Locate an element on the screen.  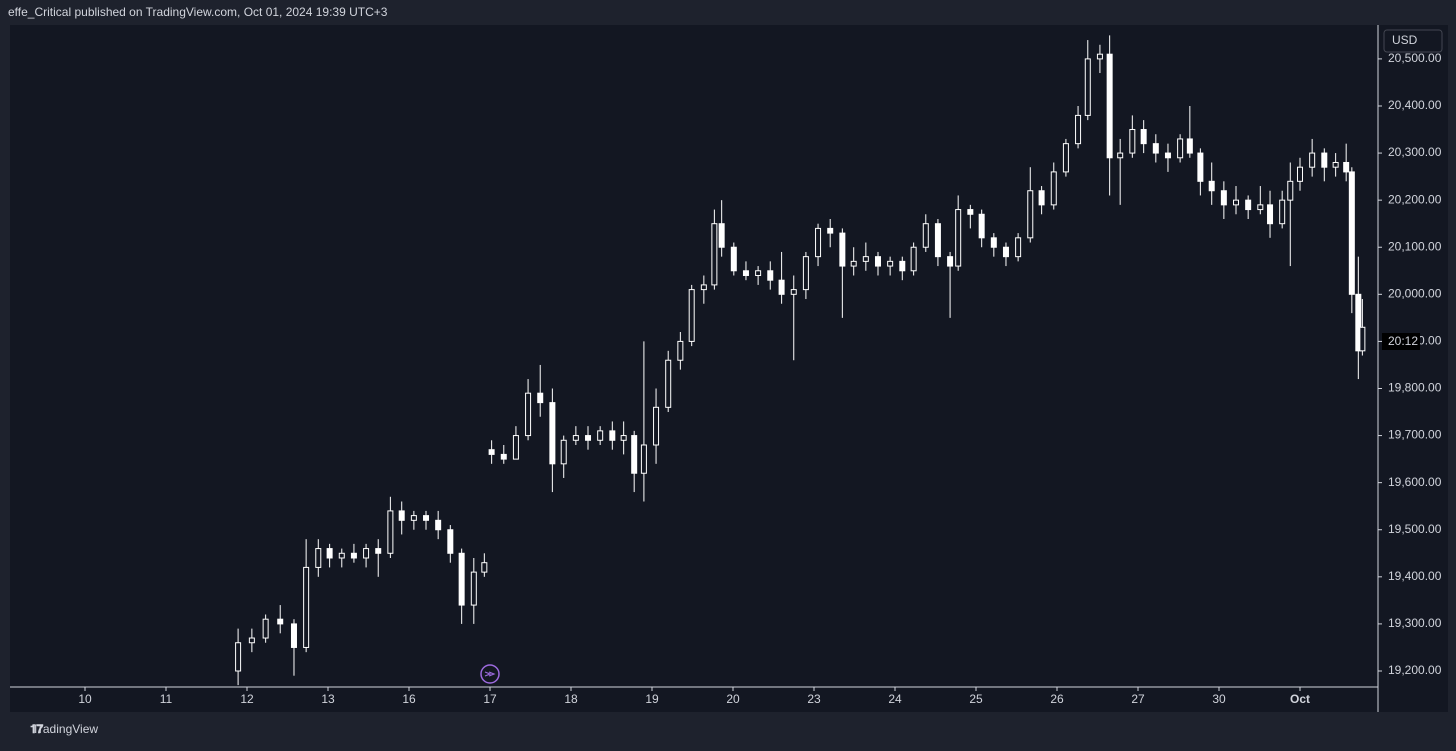
countdown-tag is located at coordinates (1401, 341).